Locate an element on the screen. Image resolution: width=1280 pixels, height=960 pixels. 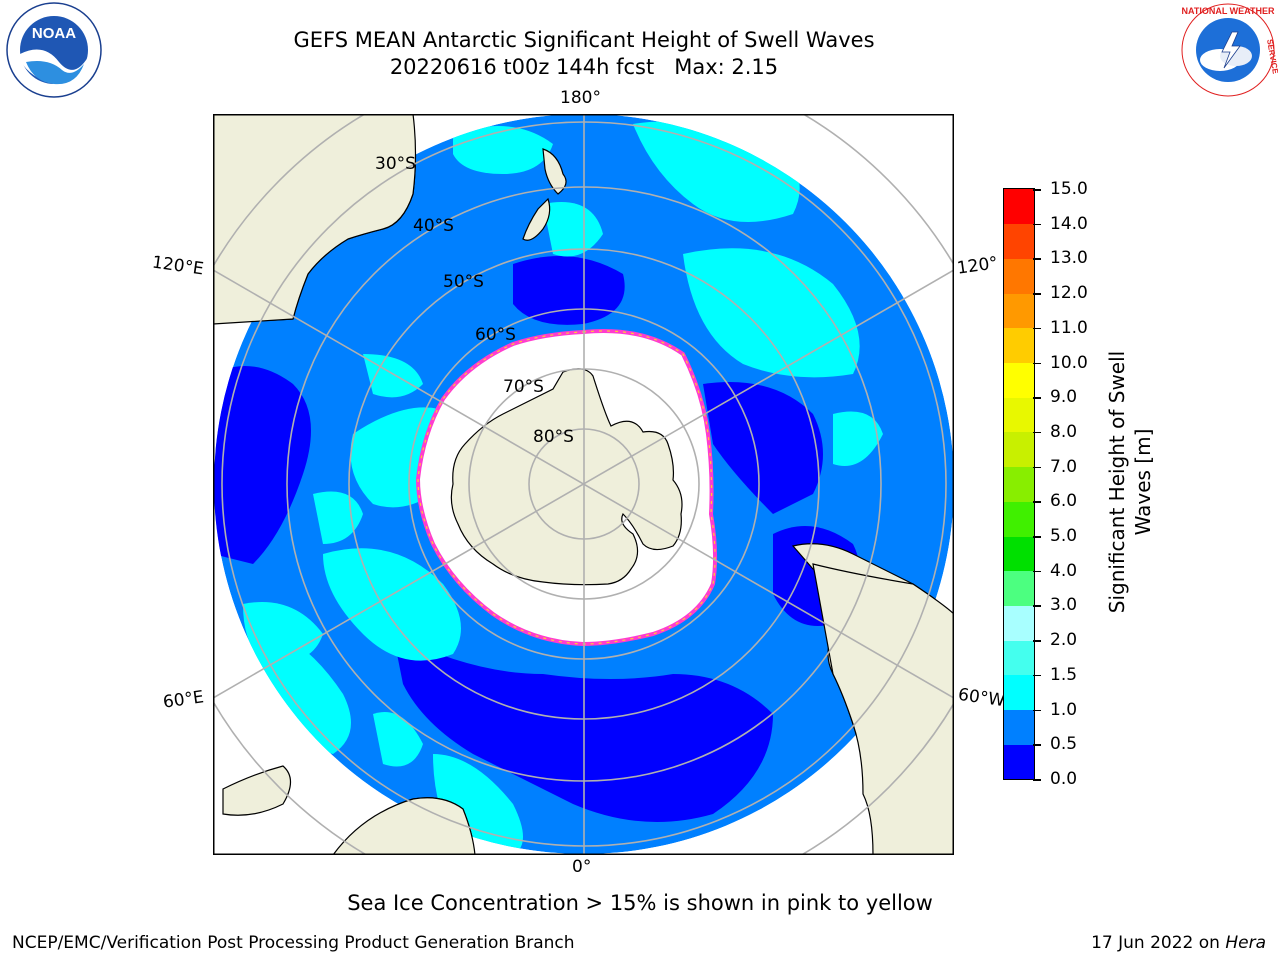
colorbar-tick-label: 14.0 is located at coordinates (1069, 223).